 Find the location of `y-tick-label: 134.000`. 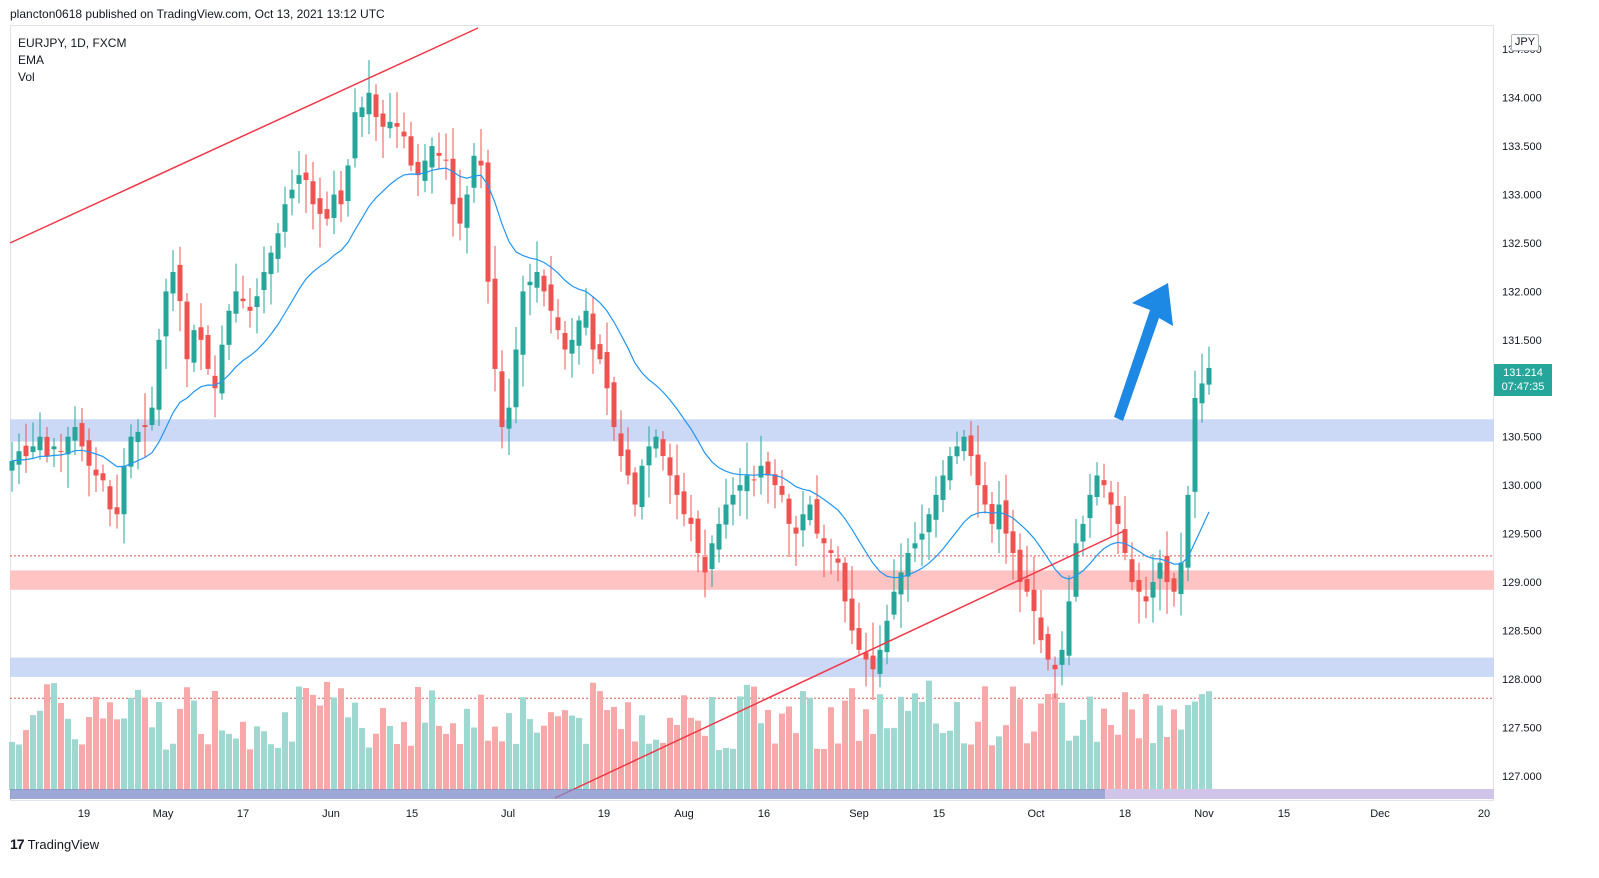

y-tick-label: 134.000 is located at coordinates (1522, 99).